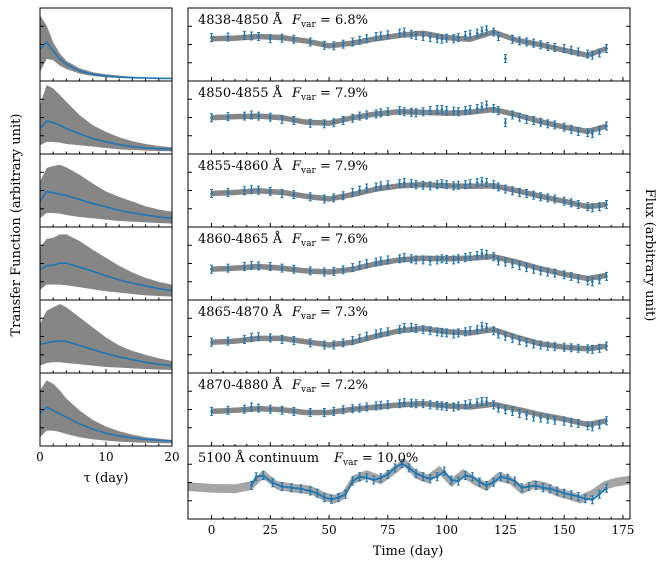 The image size is (665, 566). I want to click on left-y-axis-label: Transfer Function (arbitrary unit), so click(16, 225).